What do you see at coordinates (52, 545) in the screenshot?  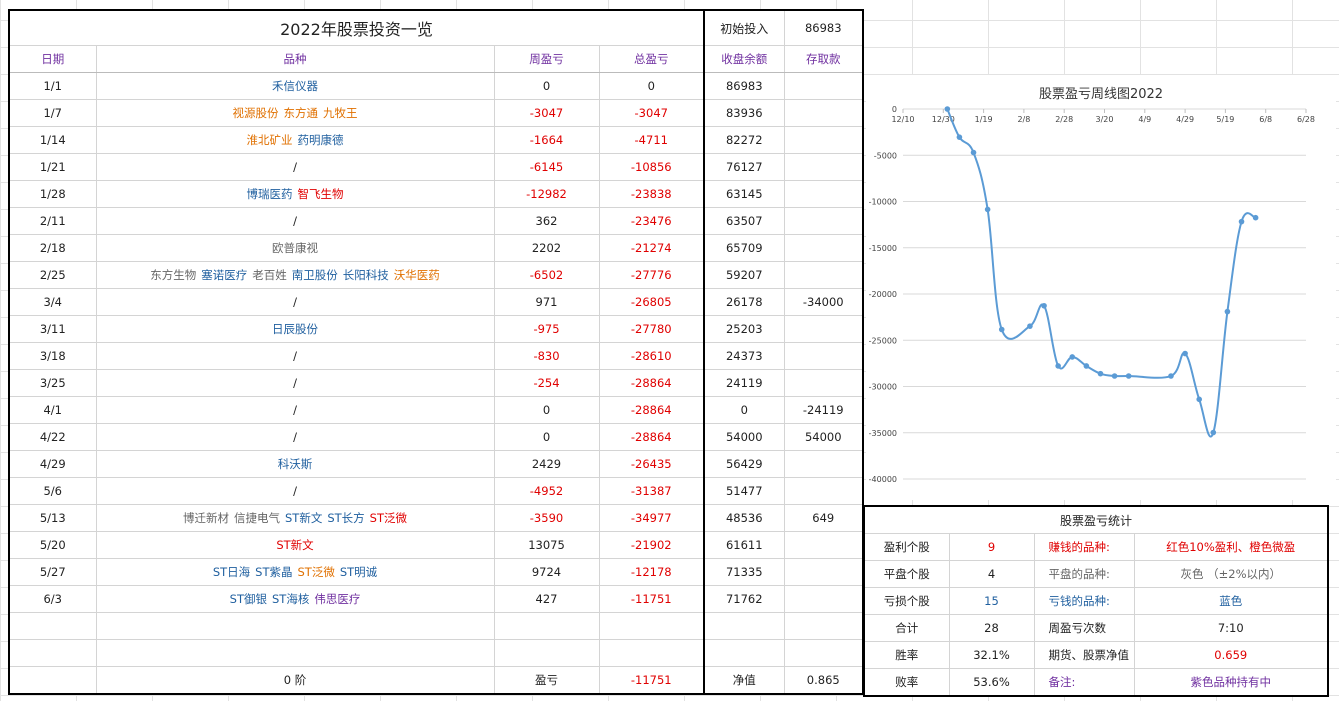 I see `cell-date: 5/20` at bounding box center [52, 545].